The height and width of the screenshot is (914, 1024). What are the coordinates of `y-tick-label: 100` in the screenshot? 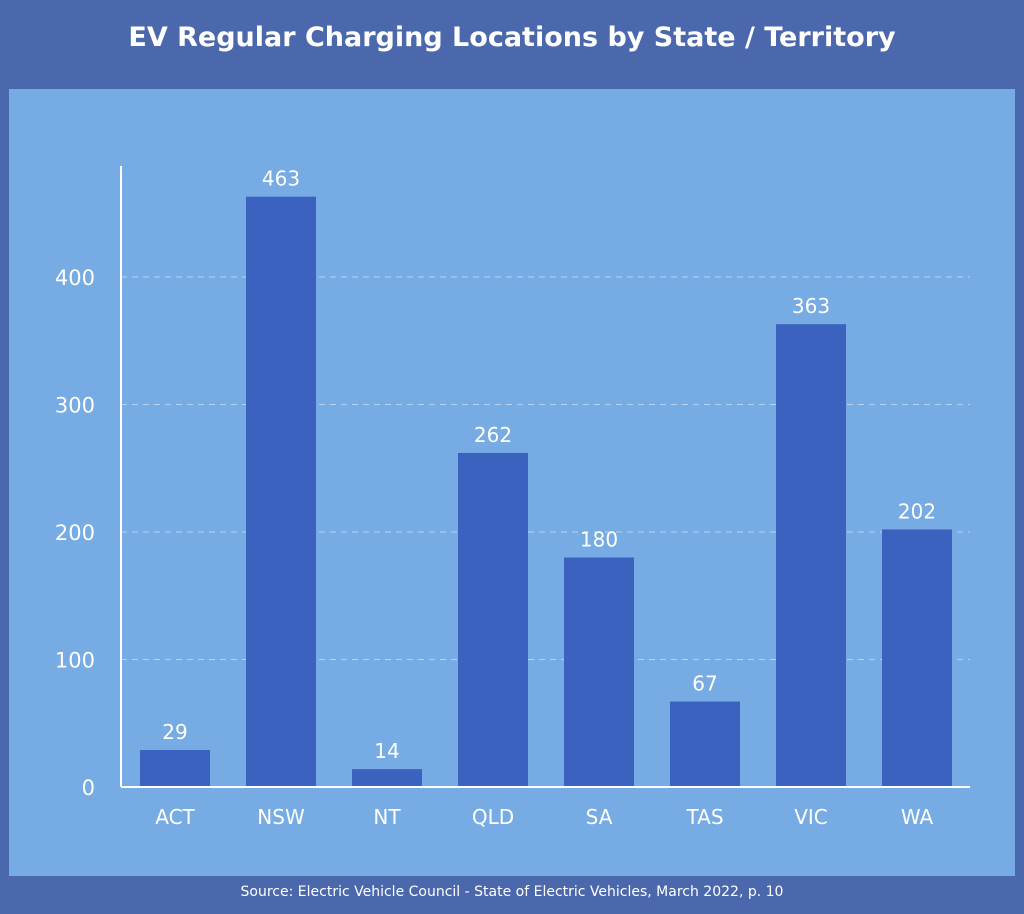 It's located at (75, 661).